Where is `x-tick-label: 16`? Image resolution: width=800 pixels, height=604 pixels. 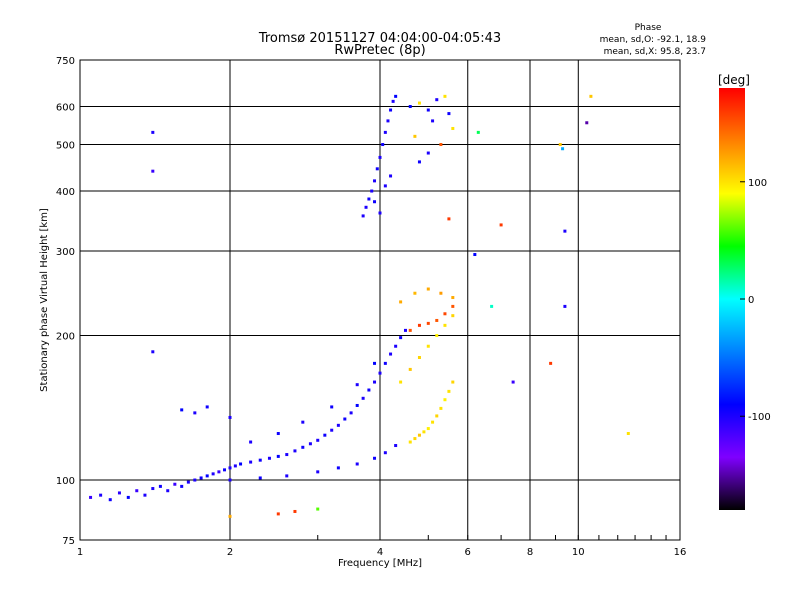 x-tick-label: 16 is located at coordinates (680, 552).